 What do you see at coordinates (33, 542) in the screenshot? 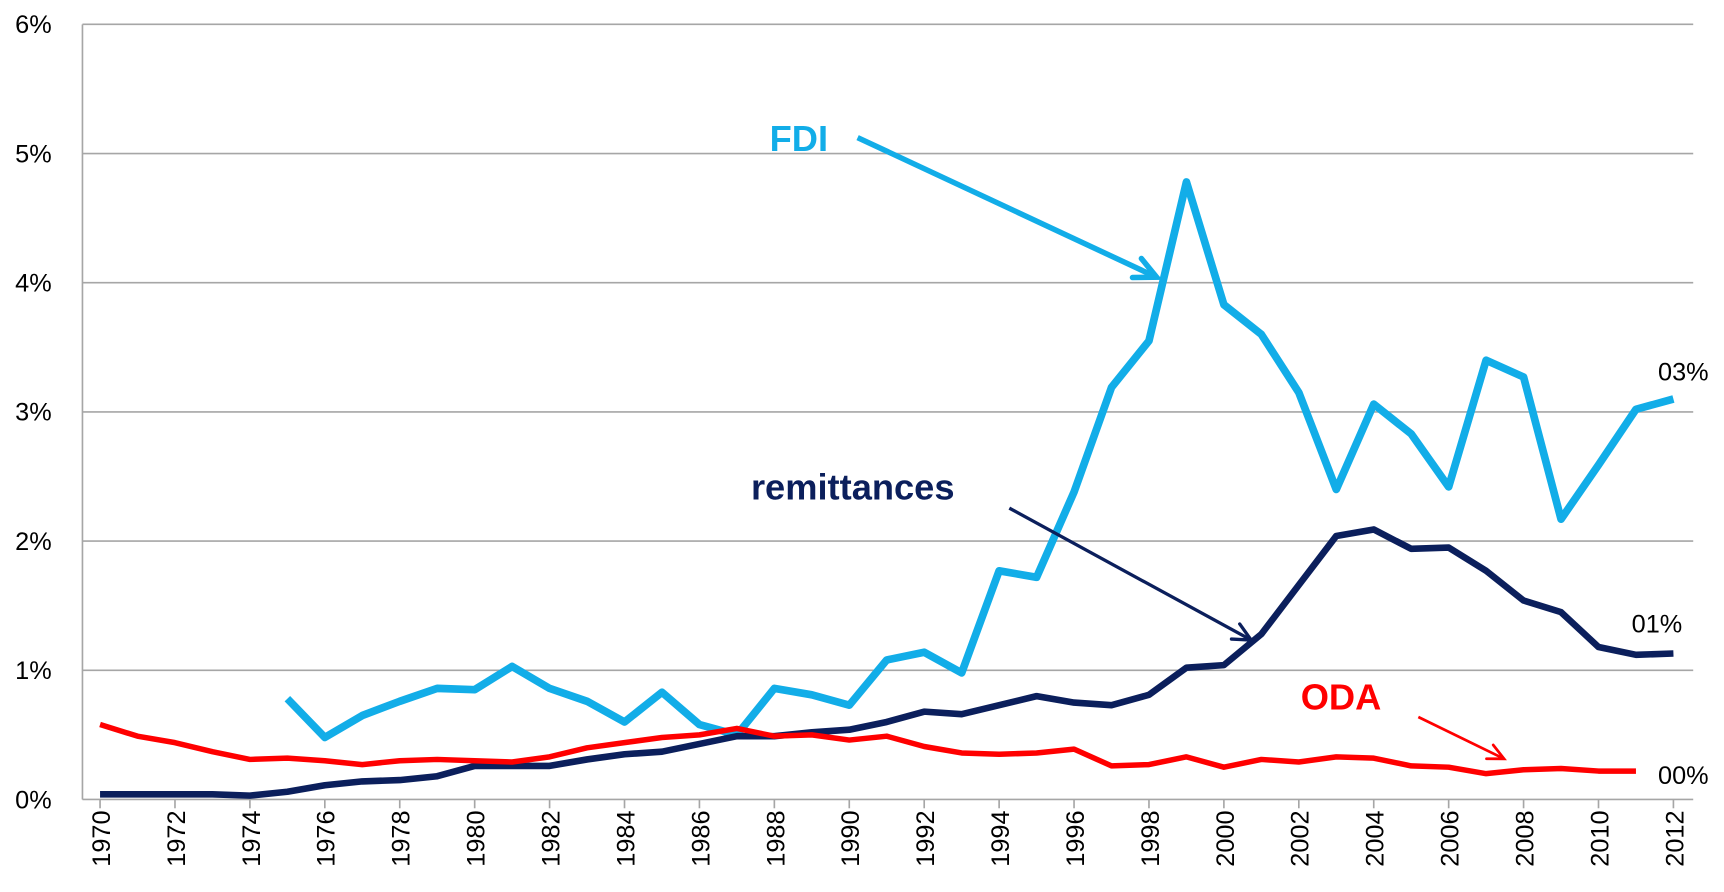
I see `y-tick-label: 2%` at bounding box center [33, 542].